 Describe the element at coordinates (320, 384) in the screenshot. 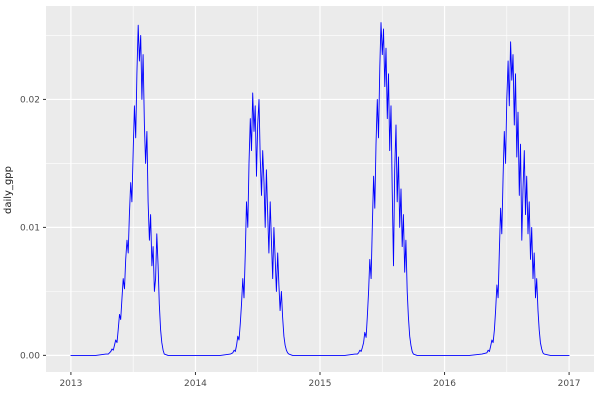

I see `x-tick-label: 2015` at that location.